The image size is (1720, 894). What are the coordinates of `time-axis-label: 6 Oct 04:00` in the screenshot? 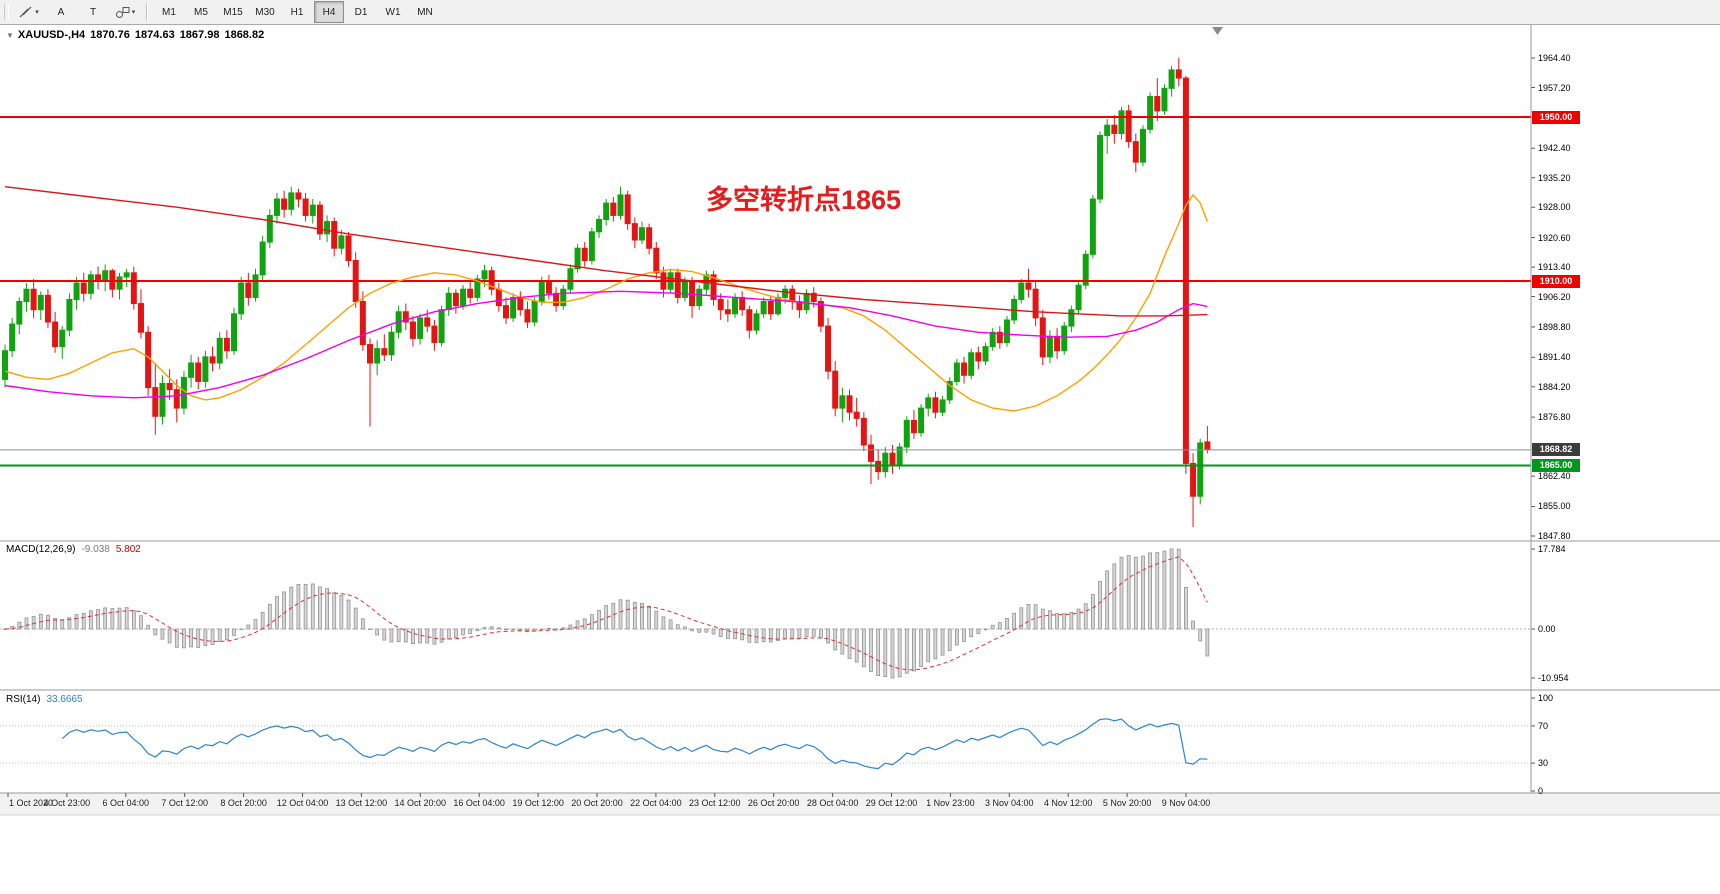 It's located at (126, 803).